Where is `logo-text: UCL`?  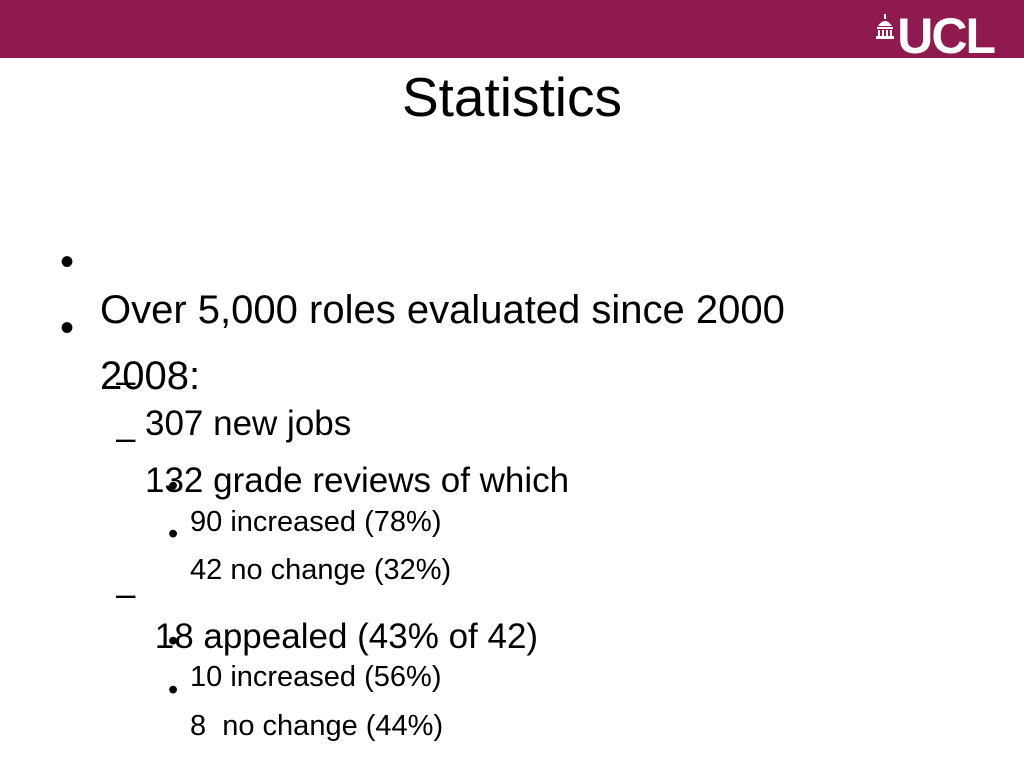 logo-text: UCL is located at coordinates (946, 36).